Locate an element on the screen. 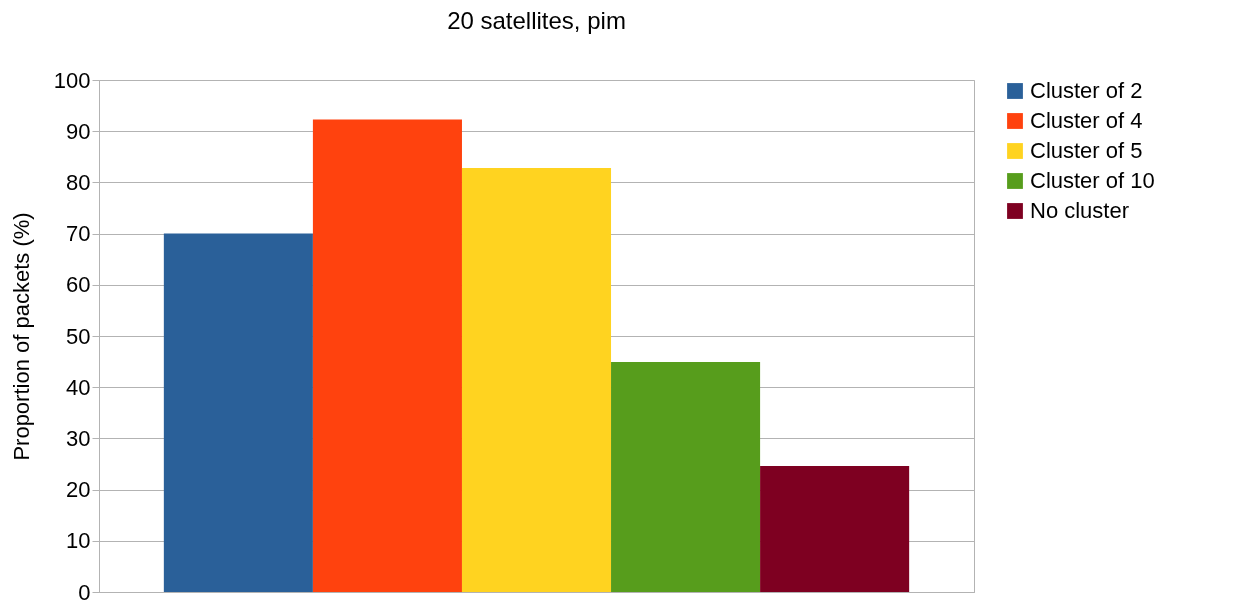 This screenshot has width=1257, height=606. y-tick-label: 0 is located at coordinates (84, 592).